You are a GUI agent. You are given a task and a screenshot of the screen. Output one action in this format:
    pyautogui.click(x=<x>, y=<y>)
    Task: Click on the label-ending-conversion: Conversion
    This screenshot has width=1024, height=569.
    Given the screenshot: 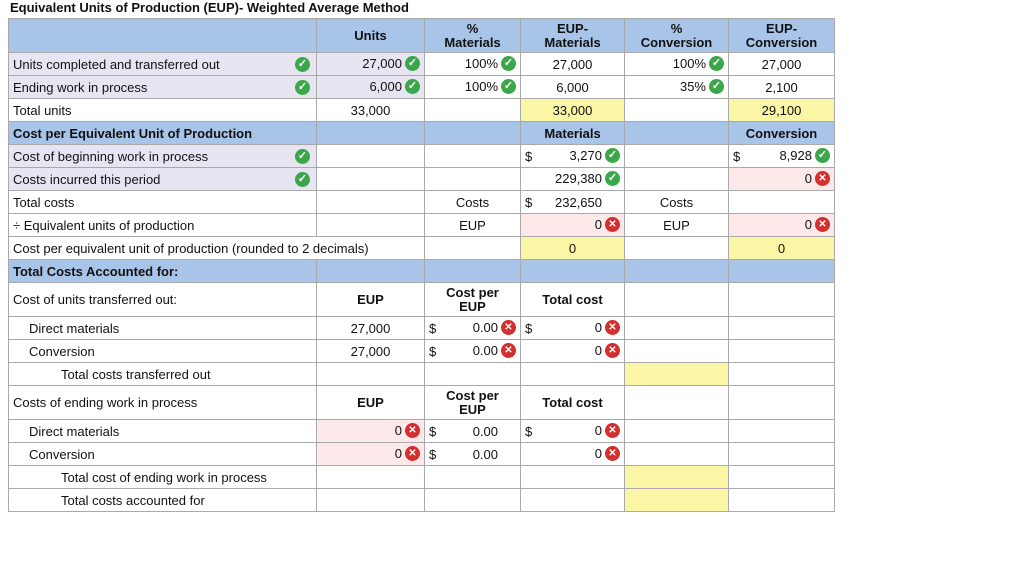 What is the action you would take?
    pyautogui.click(x=162, y=454)
    